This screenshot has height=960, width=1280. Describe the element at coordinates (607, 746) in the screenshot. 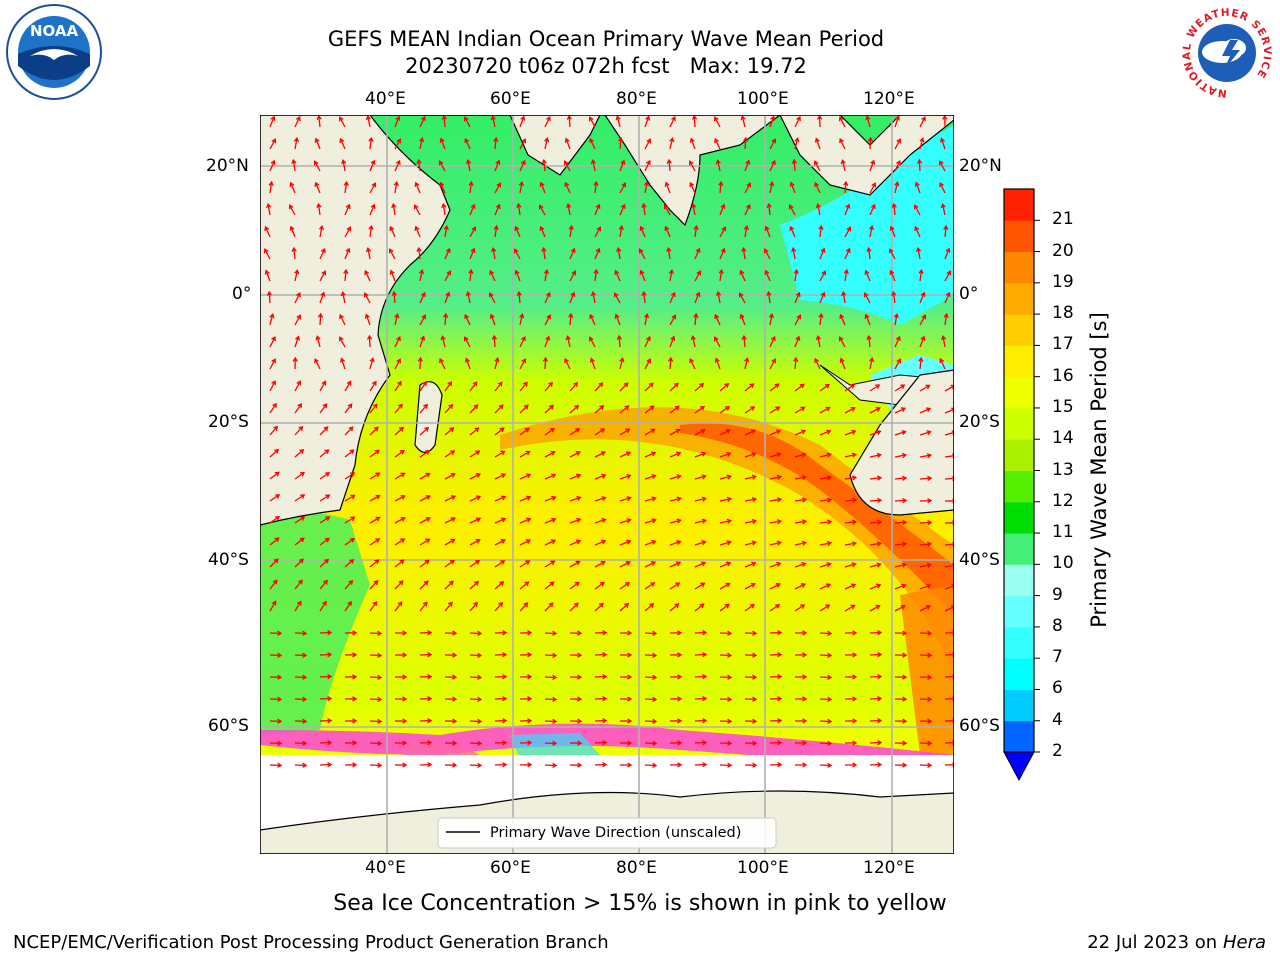

I see `sea-ice-fringe` at that location.